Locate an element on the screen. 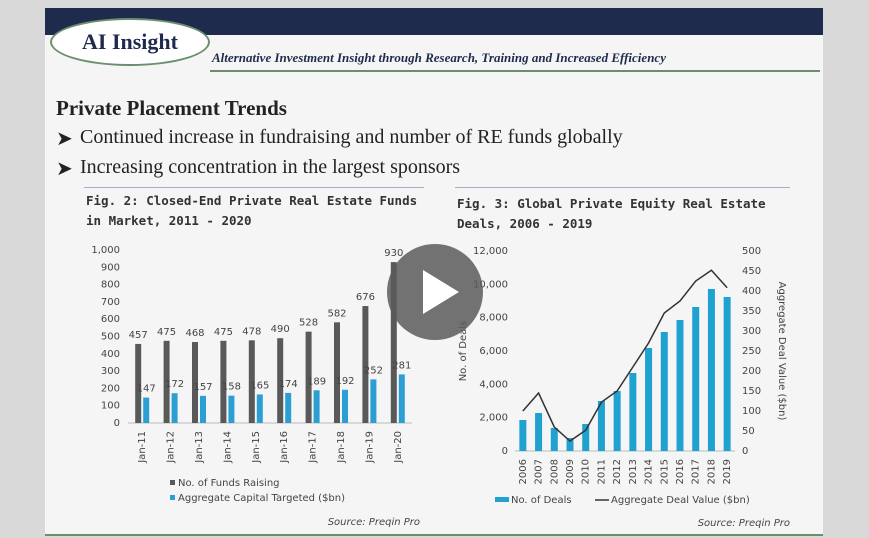 This screenshot has width=869, height=538. x-tick-label: Jan-20 is located at coordinates (398, 447).